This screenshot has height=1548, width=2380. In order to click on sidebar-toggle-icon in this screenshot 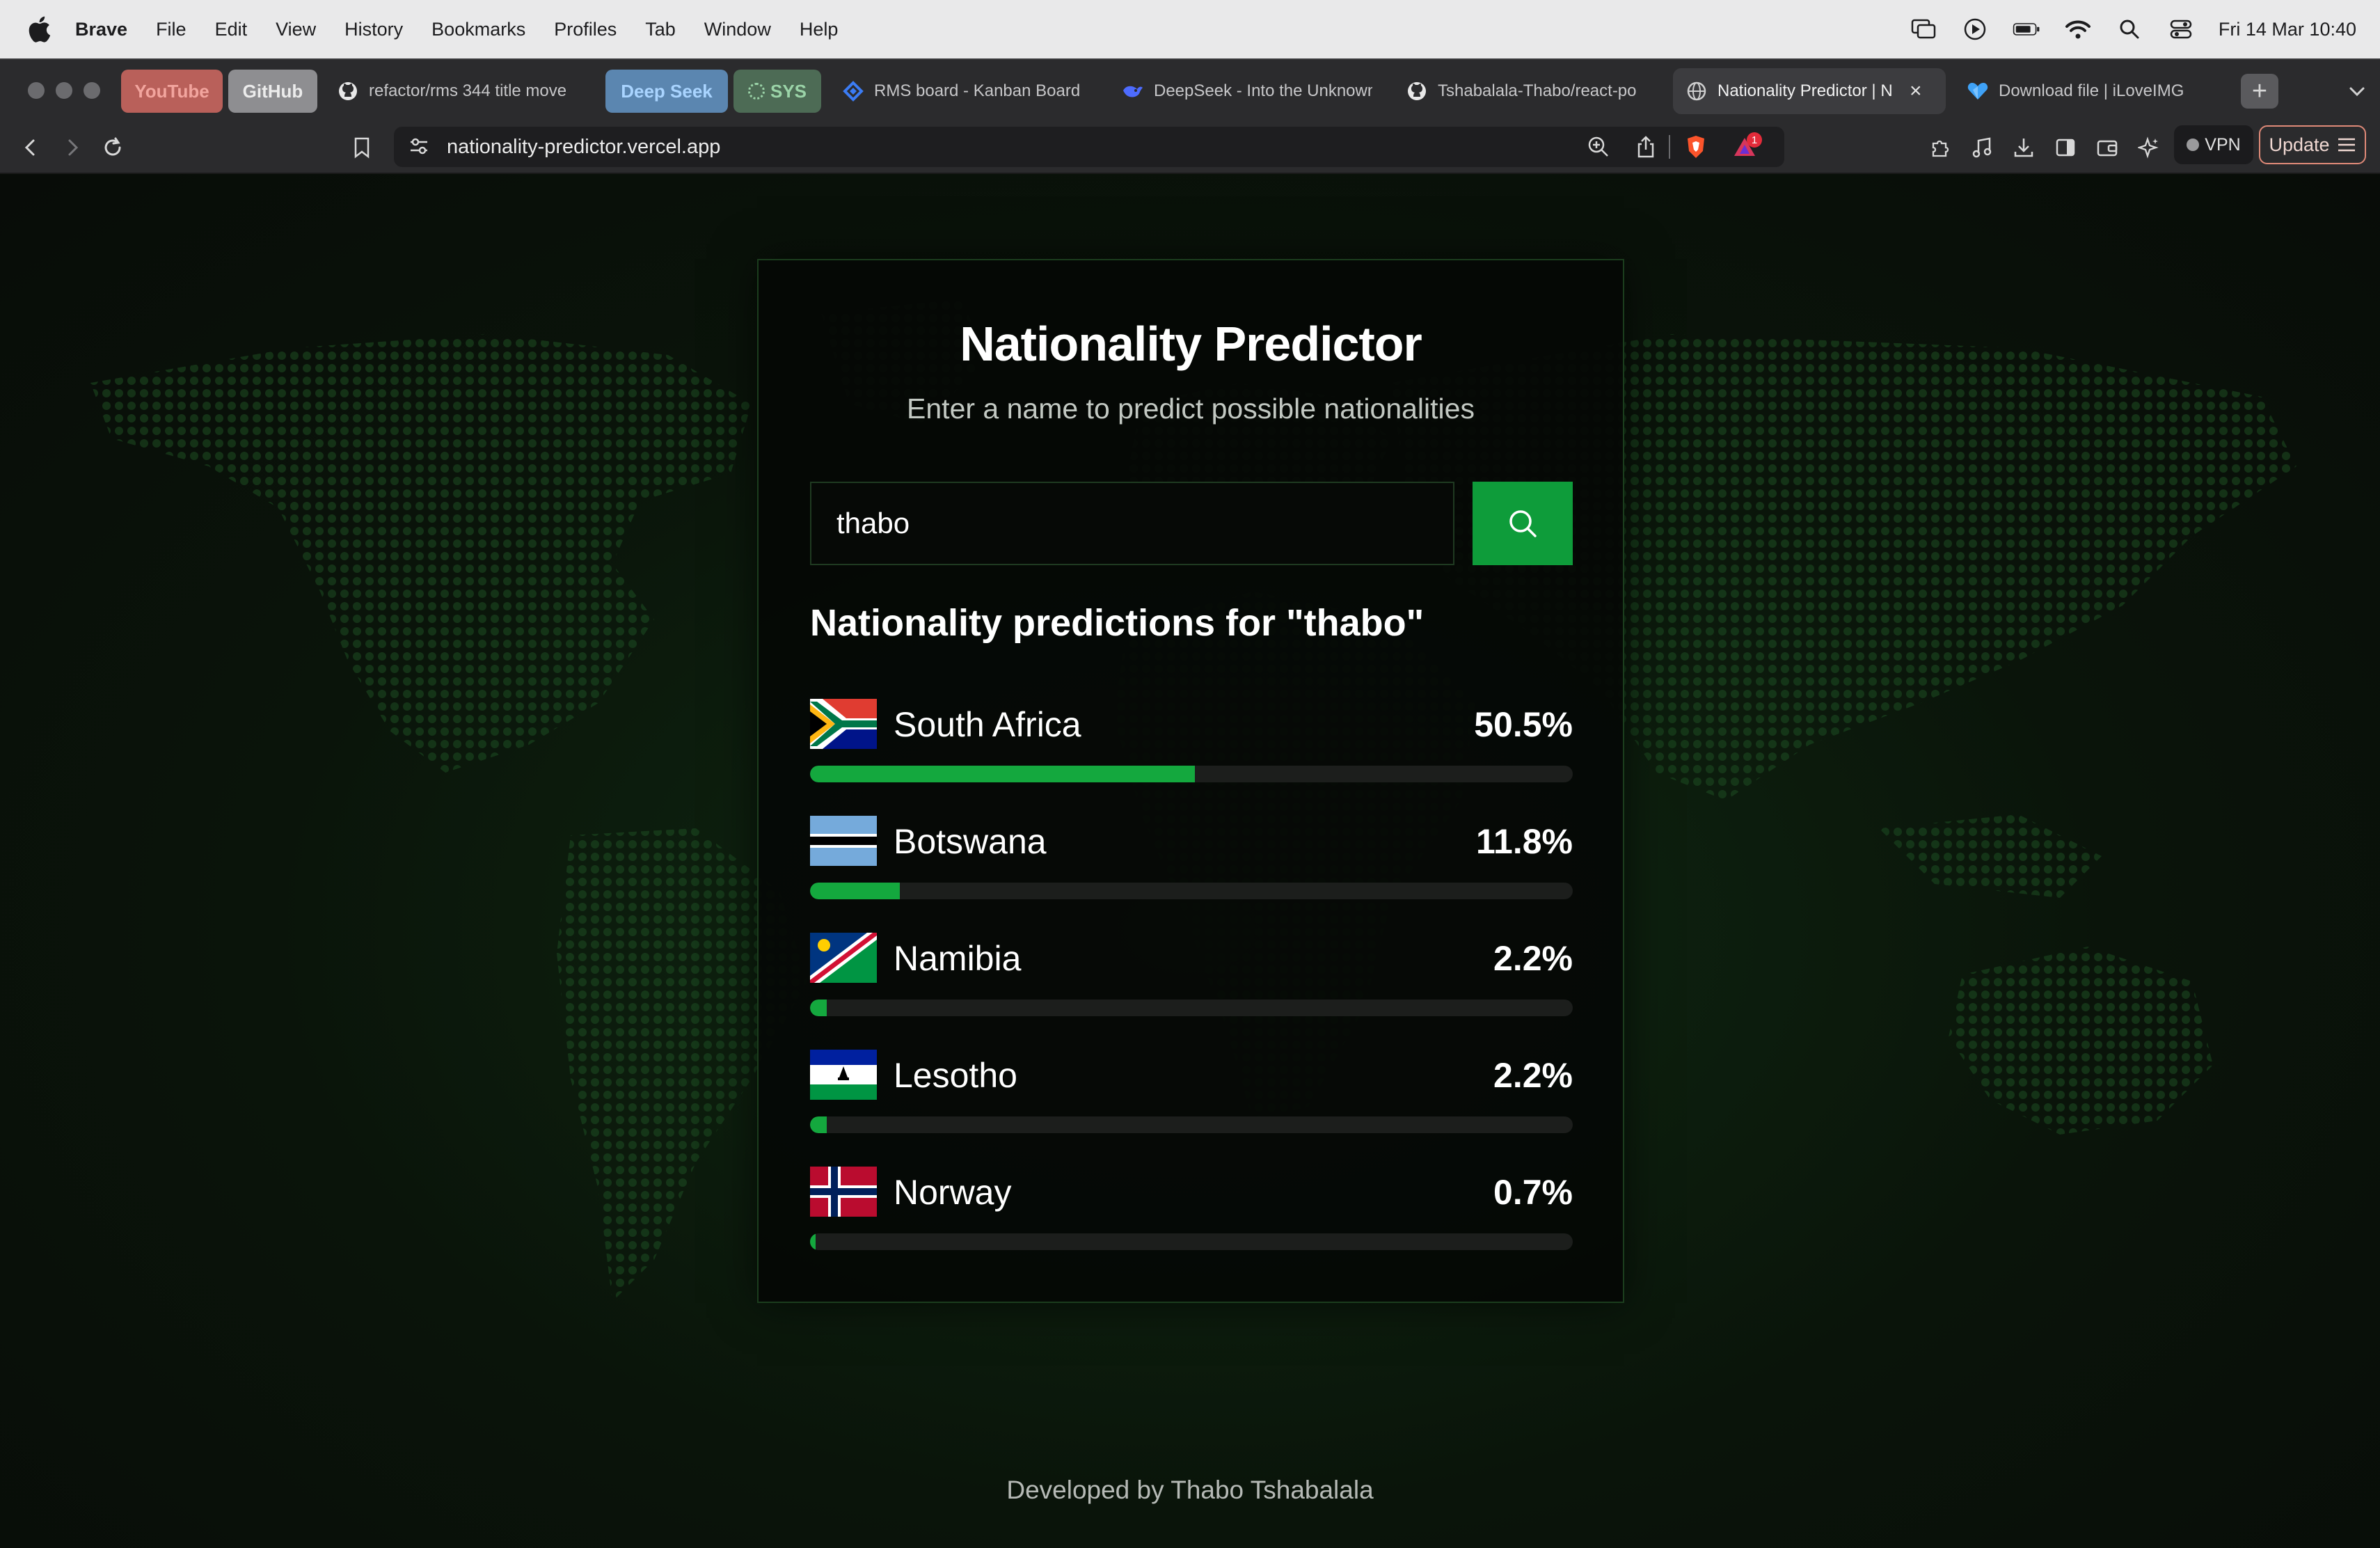, I will do `click(2065, 147)`.